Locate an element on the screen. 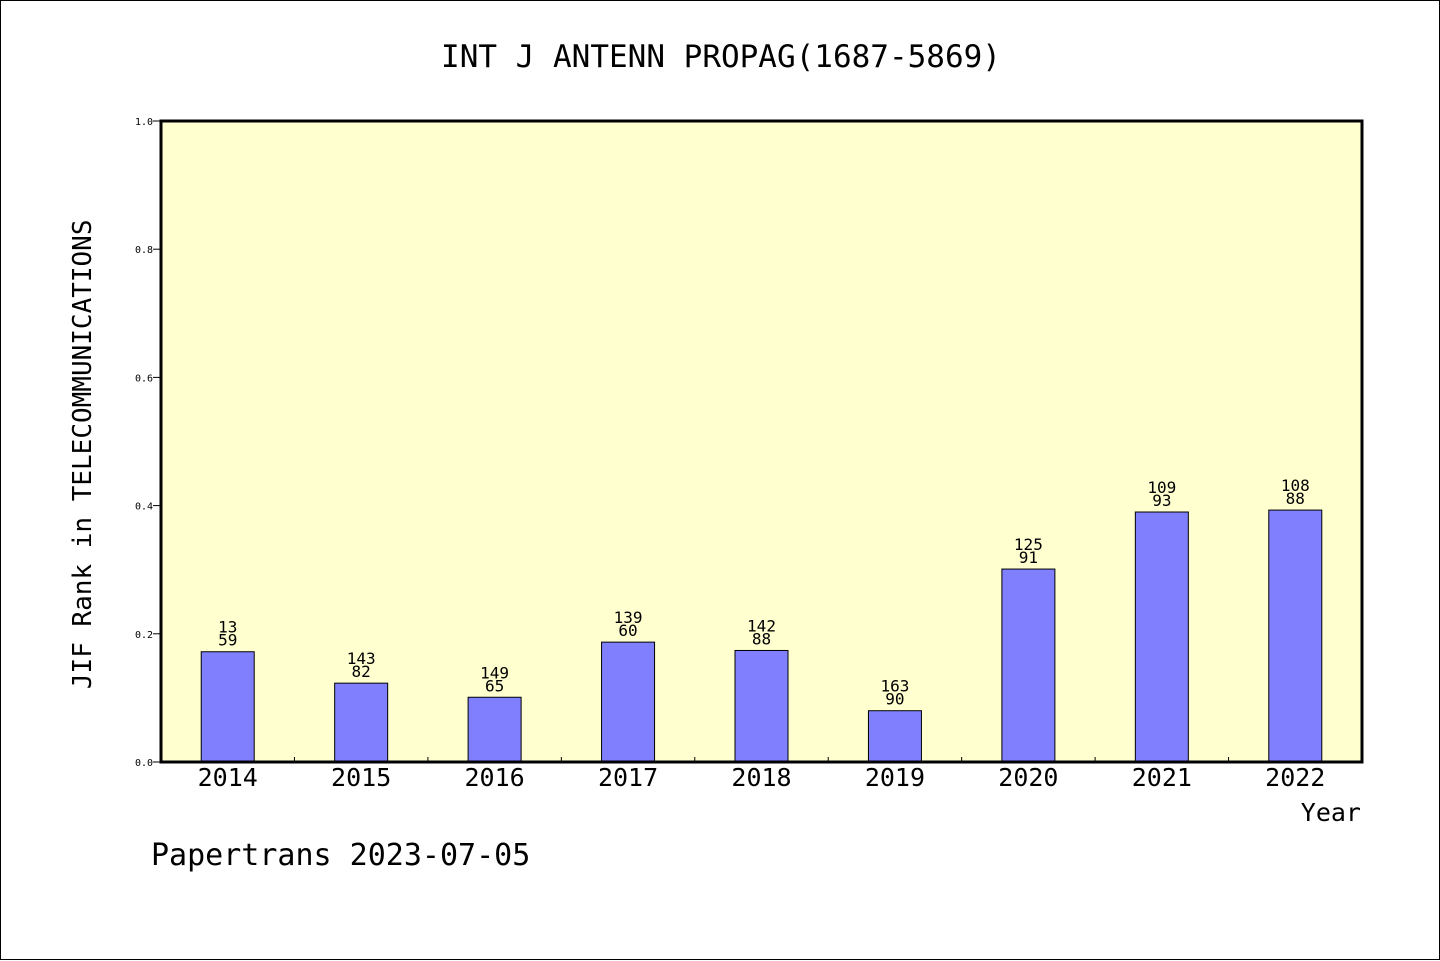 The height and width of the screenshot is (961, 1440). bar-label-top-2014: 13 is located at coordinates (227, 627).